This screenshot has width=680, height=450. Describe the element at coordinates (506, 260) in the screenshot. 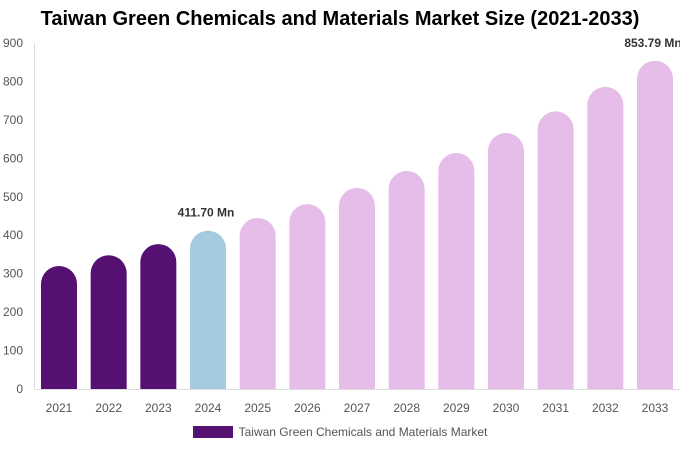

I see `bar-2030` at that location.